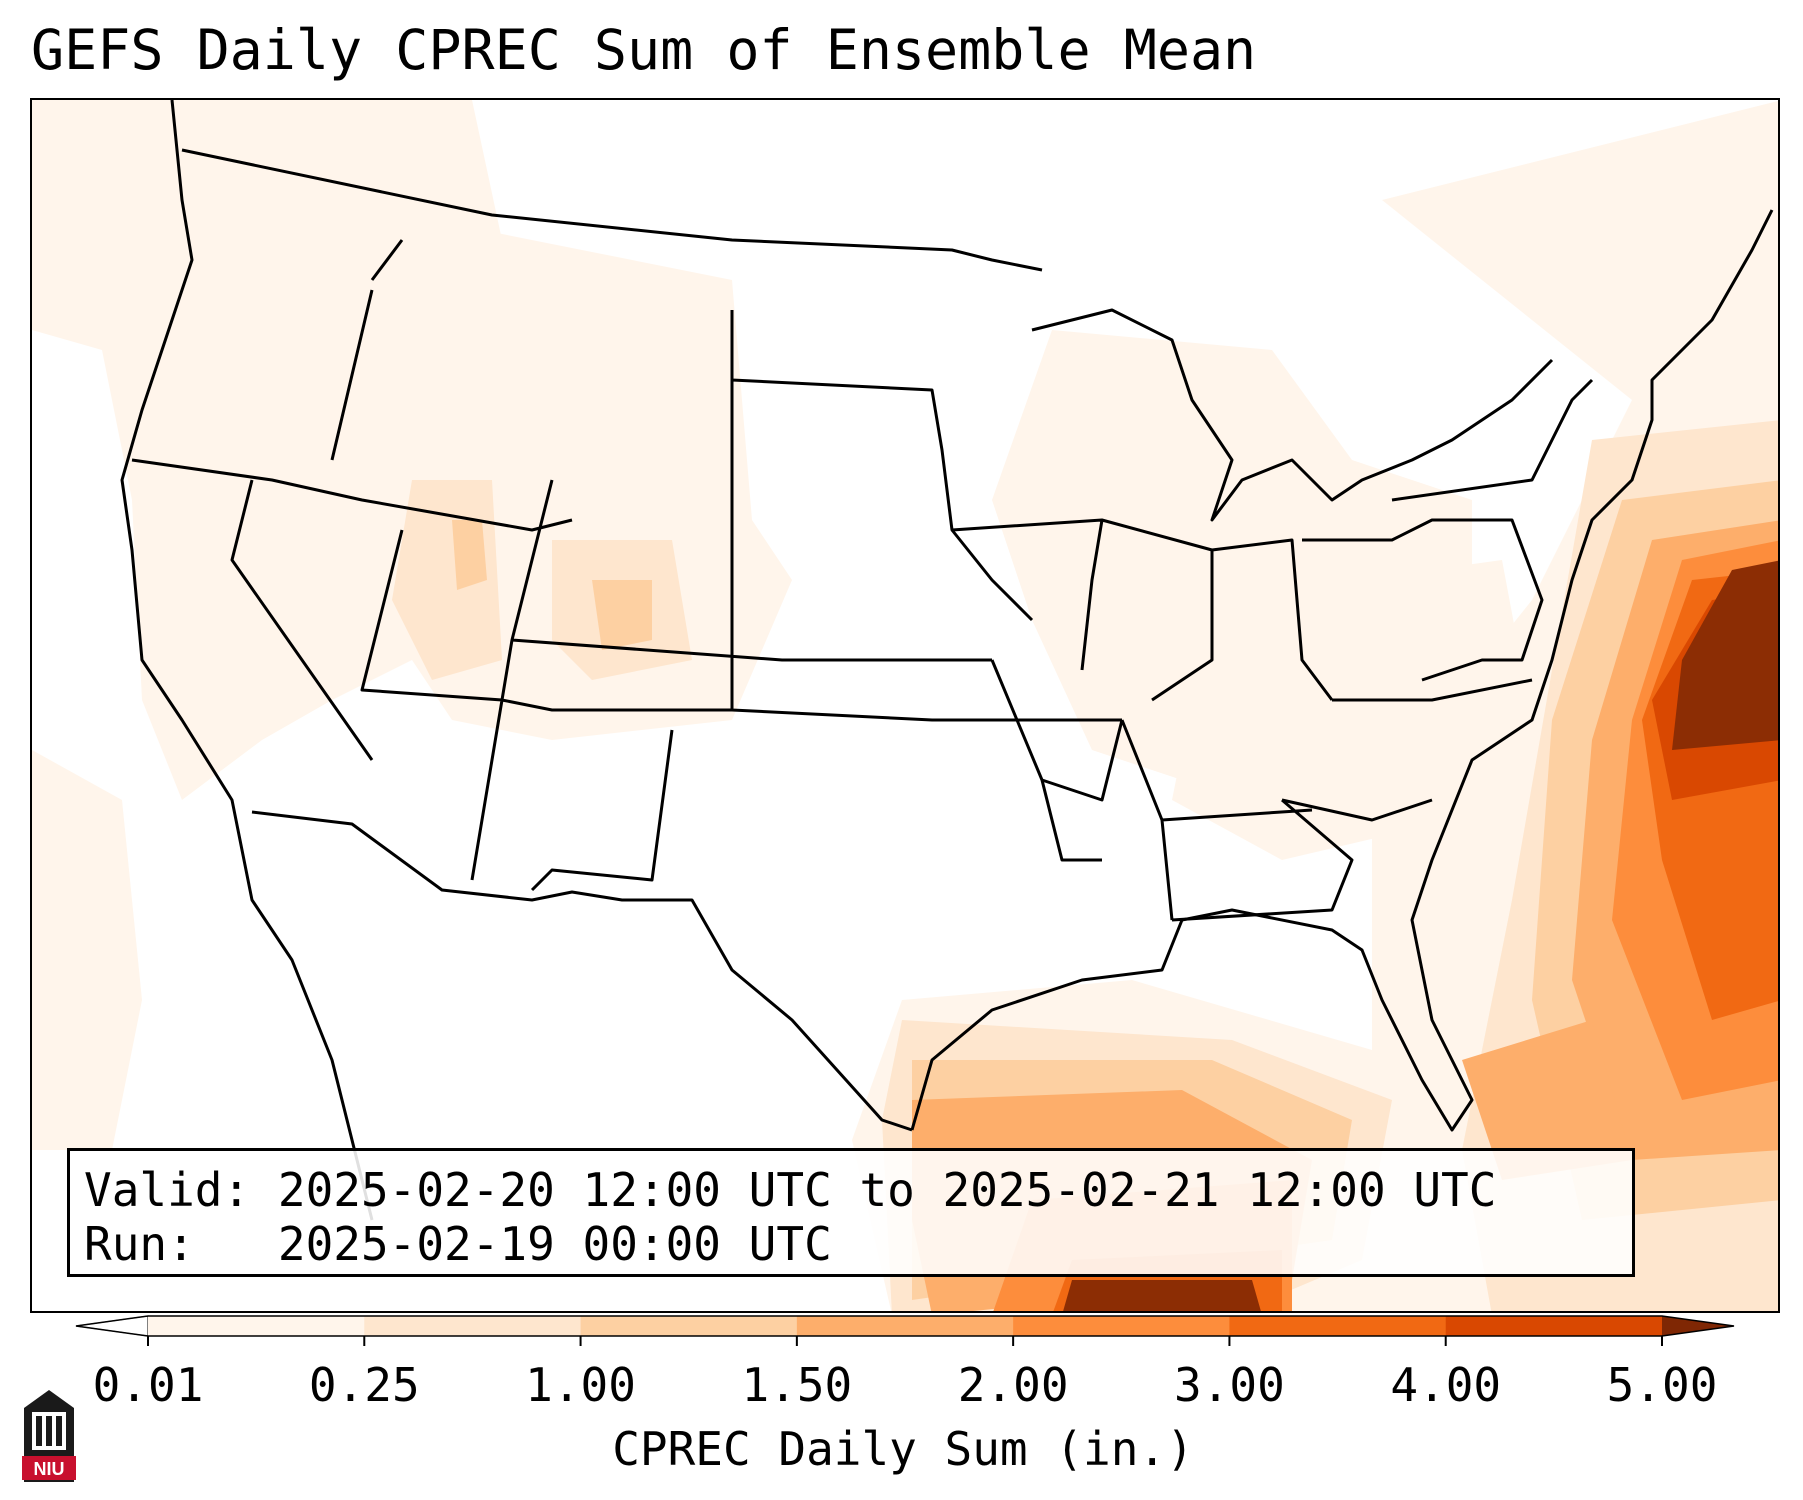  I want to click on logo-text: NIU, so click(49, 1469).